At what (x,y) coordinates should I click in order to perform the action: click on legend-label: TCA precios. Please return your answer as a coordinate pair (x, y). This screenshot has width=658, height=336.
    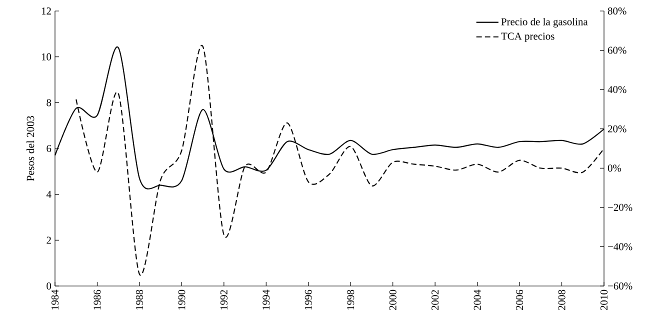
    Looking at the image, I should click on (527, 37).